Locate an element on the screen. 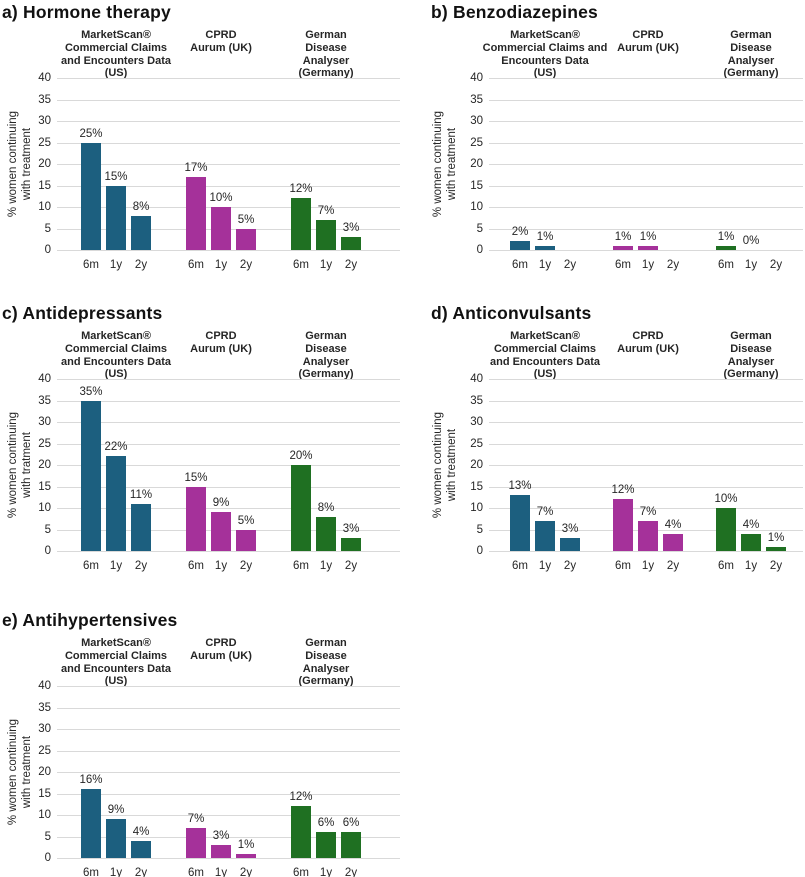 The height and width of the screenshot is (877, 805). bar-value-label: 3% is located at coordinates (221, 836).